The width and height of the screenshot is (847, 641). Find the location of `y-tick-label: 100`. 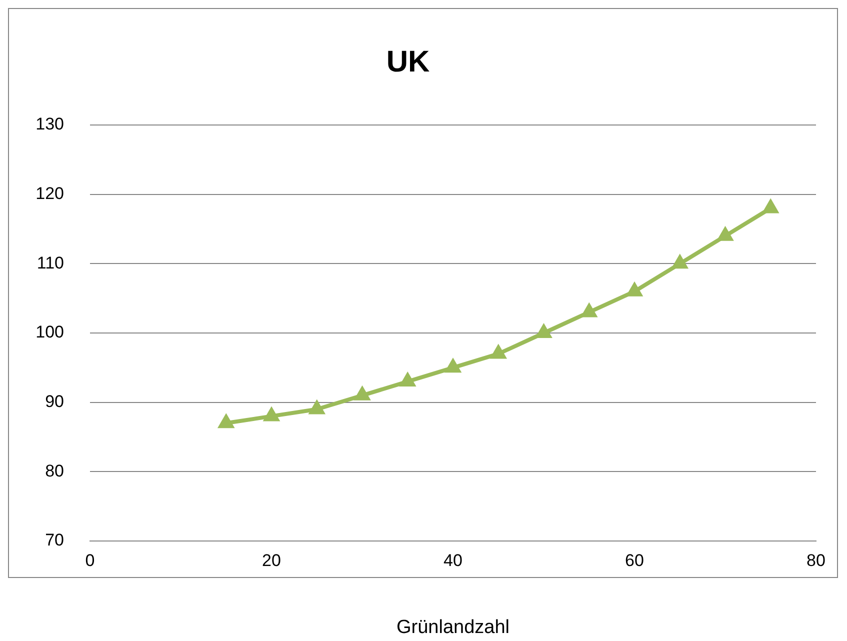

y-tick-label: 100 is located at coordinates (50, 332).